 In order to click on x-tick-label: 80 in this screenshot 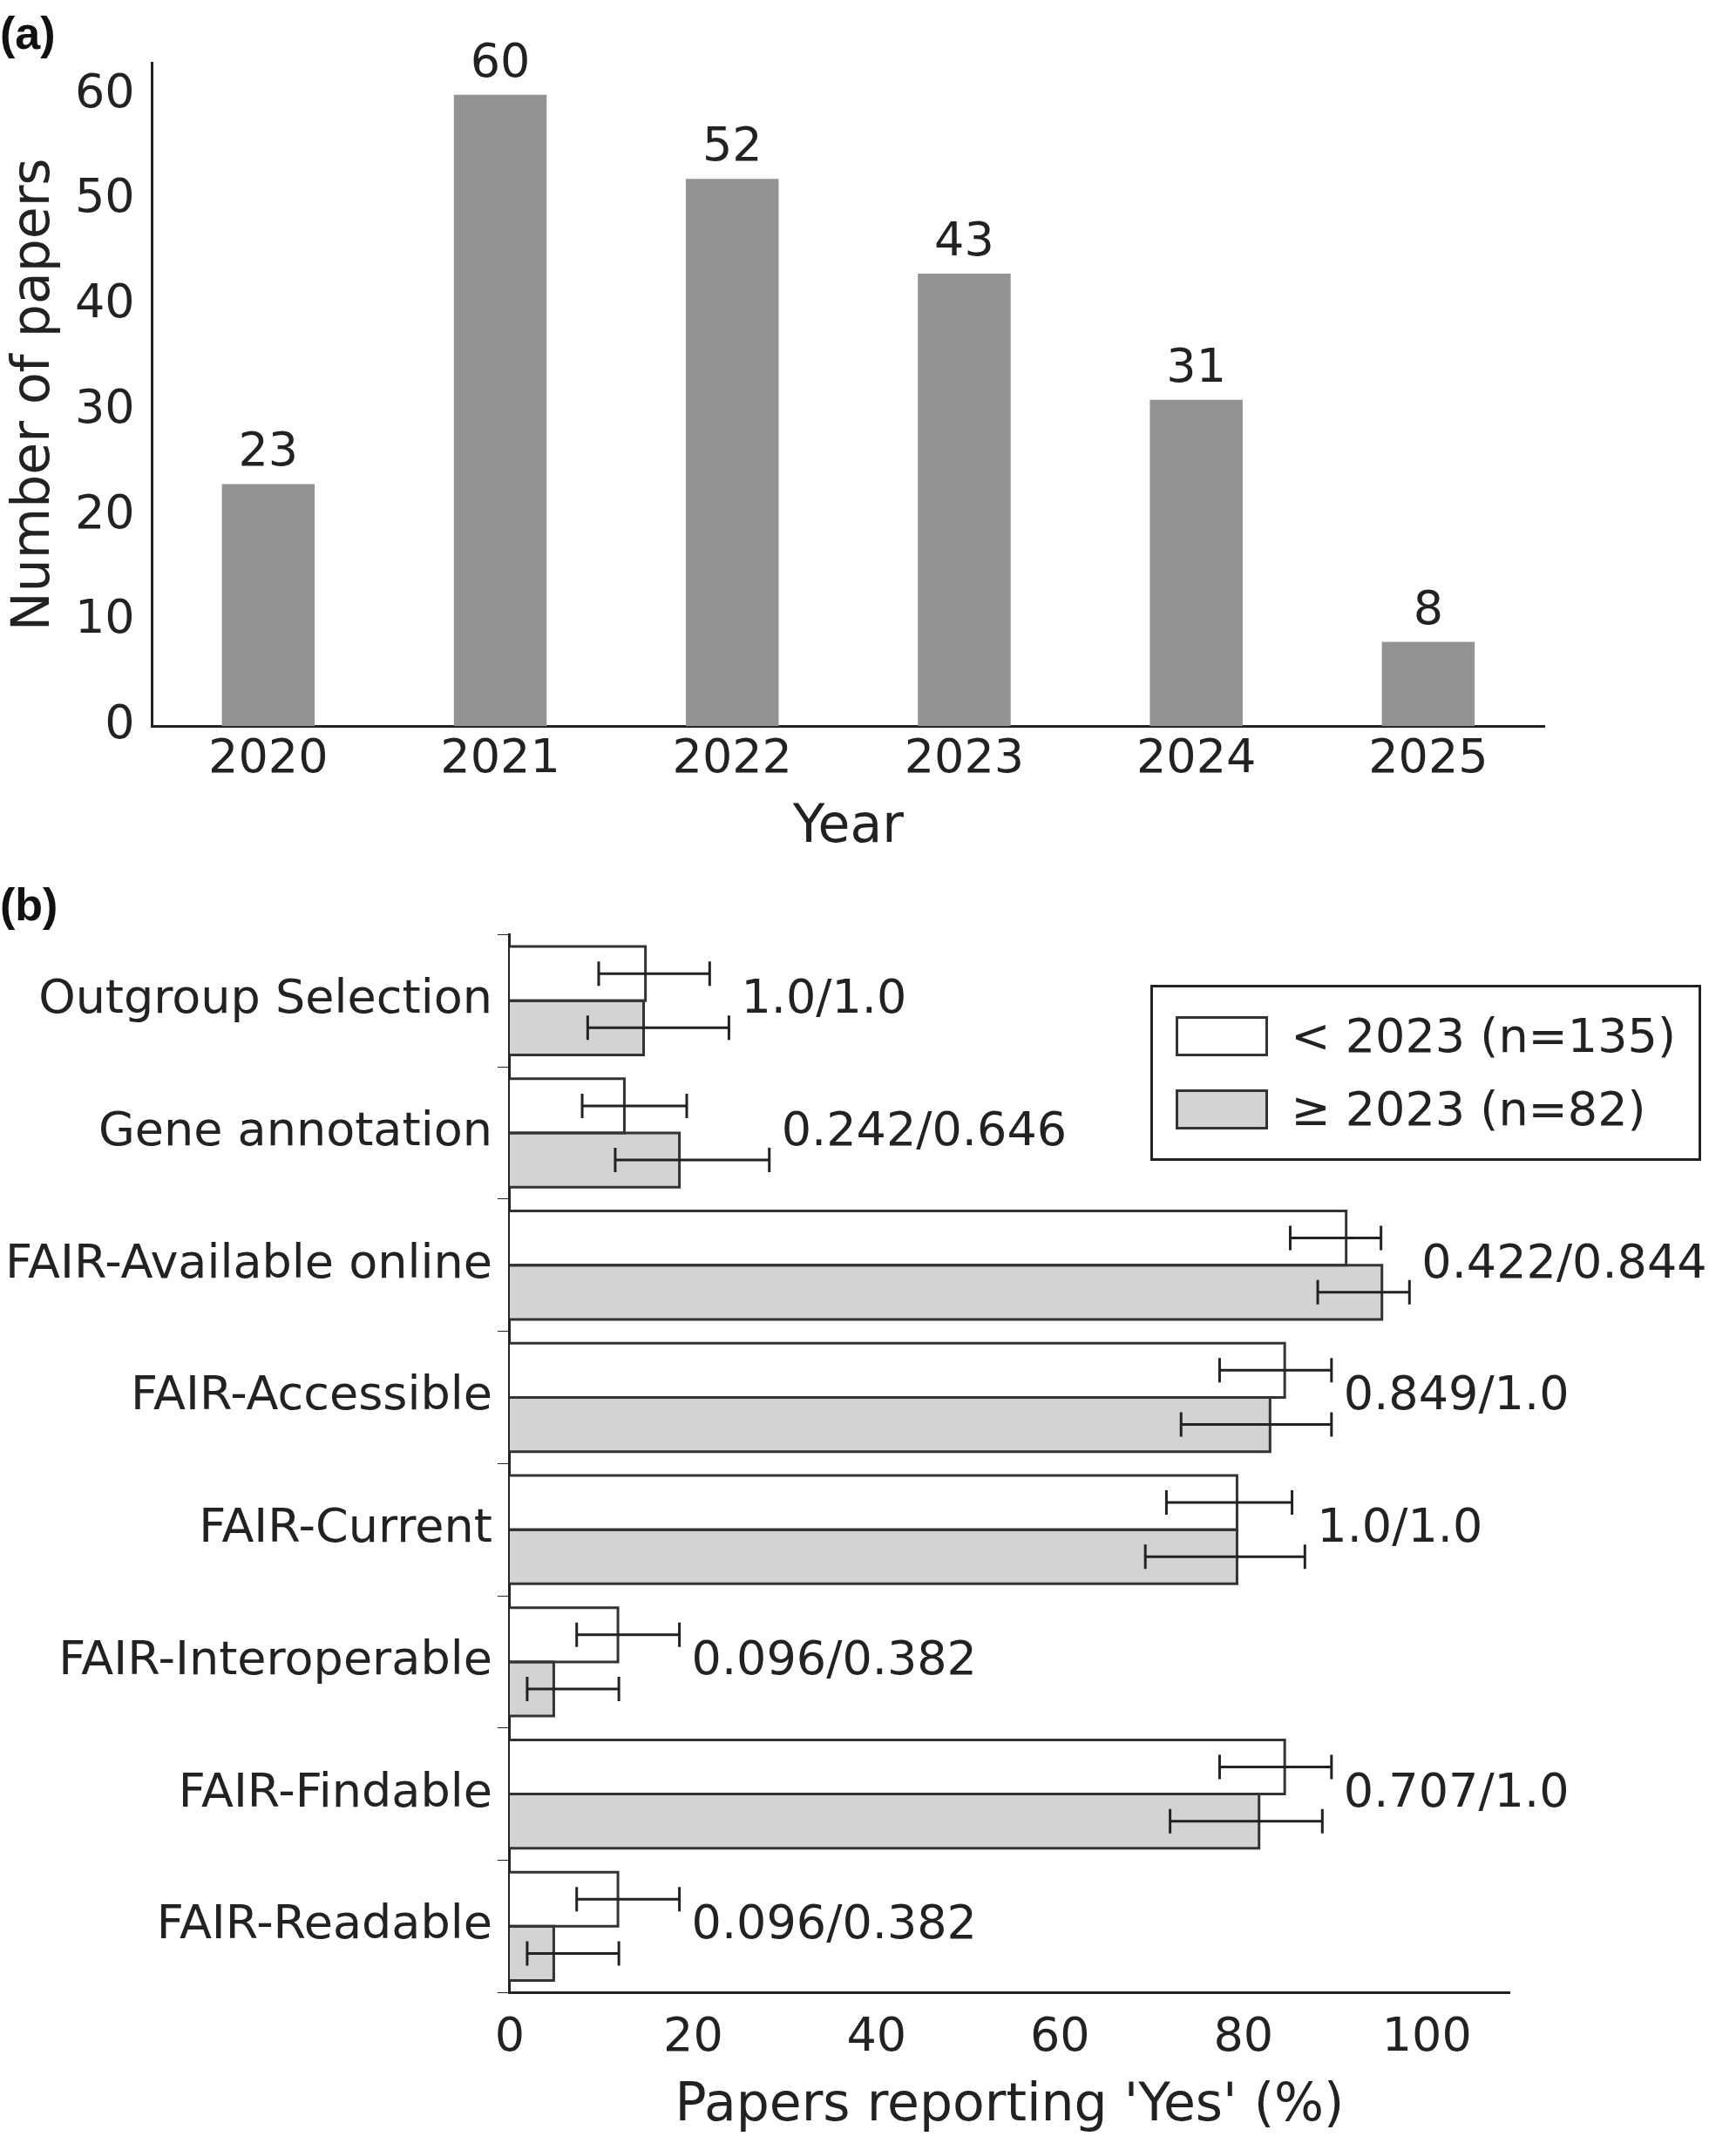, I will do `click(1243, 2034)`.